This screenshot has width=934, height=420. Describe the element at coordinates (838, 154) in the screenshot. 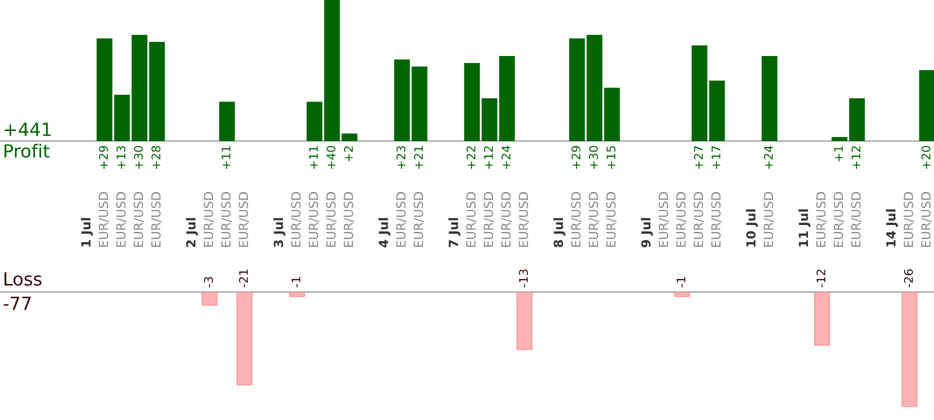

I see `data-label: +1` at that location.